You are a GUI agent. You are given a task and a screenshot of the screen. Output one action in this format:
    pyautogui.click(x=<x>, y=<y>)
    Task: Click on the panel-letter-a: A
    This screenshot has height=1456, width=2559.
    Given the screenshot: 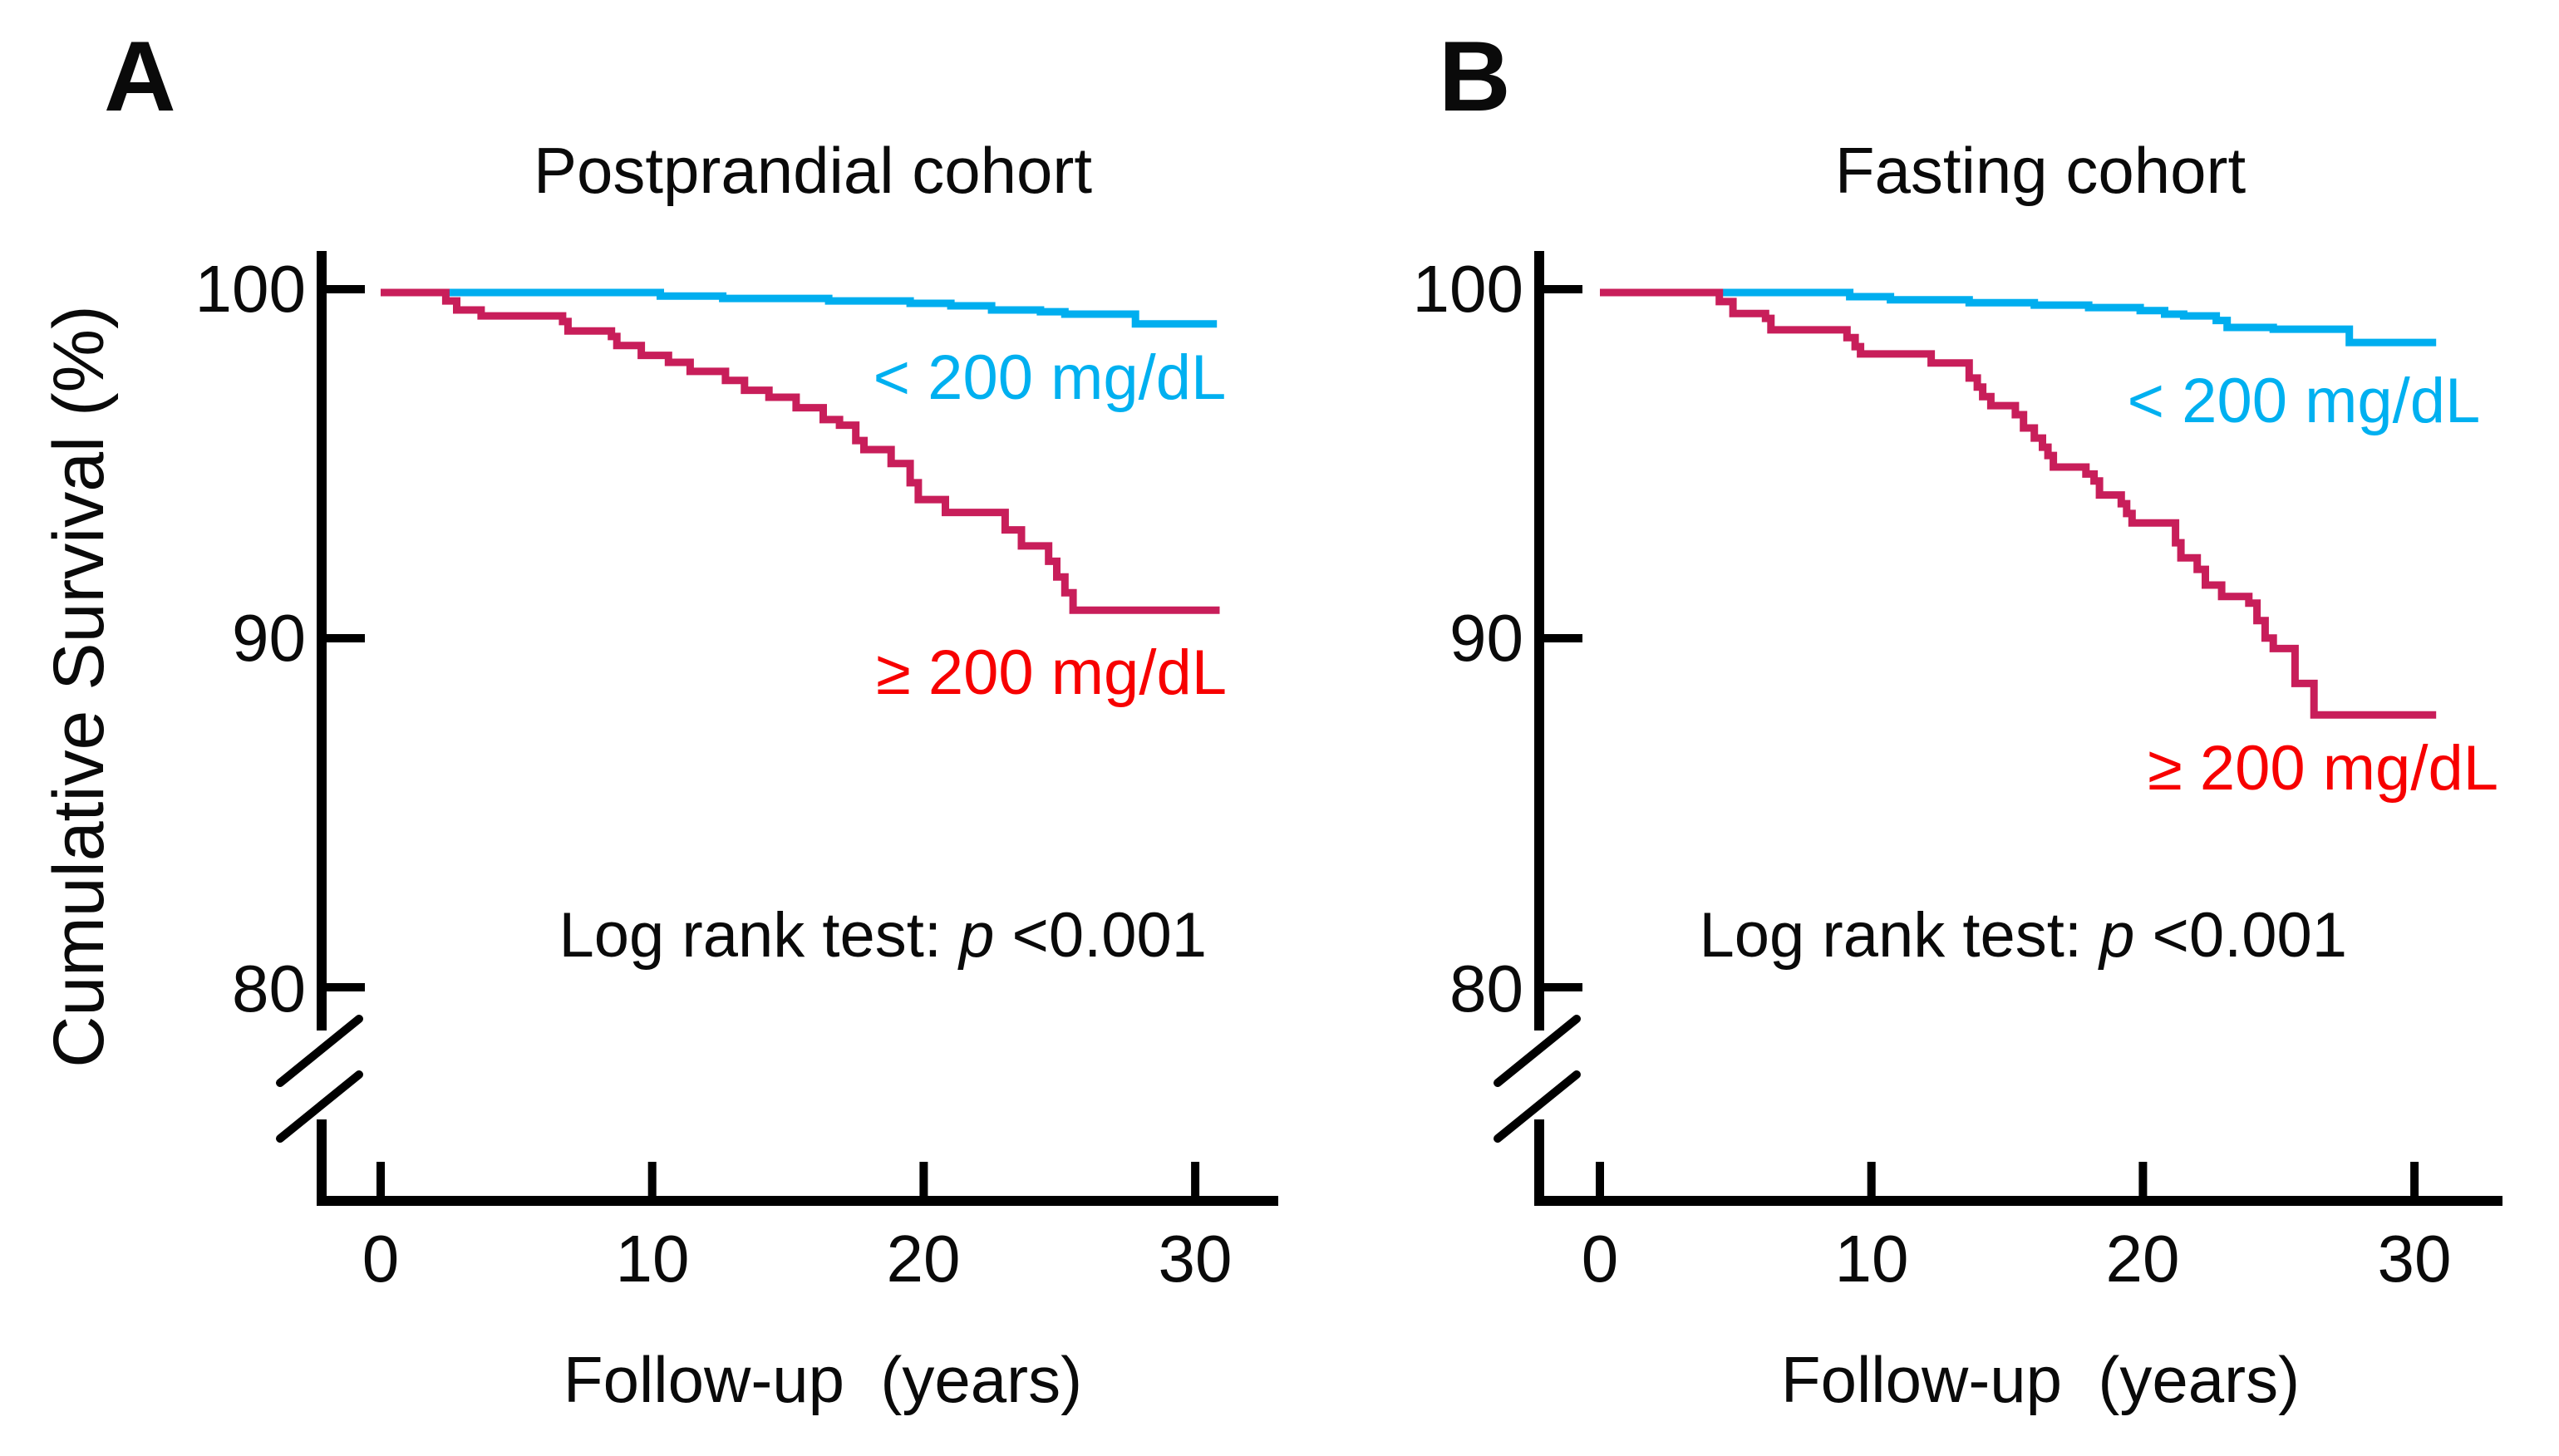 What is the action you would take?
    pyautogui.click(x=140, y=76)
    